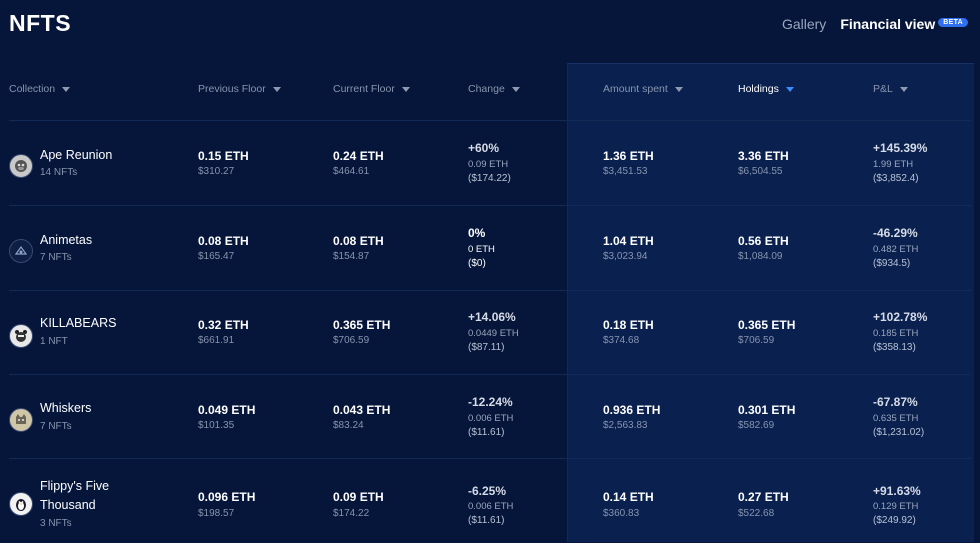 This screenshot has height=543, width=980. Describe the element at coordinates (76, 155) in the screenshot. I see `collection-name: Ape Reunion` at that location.